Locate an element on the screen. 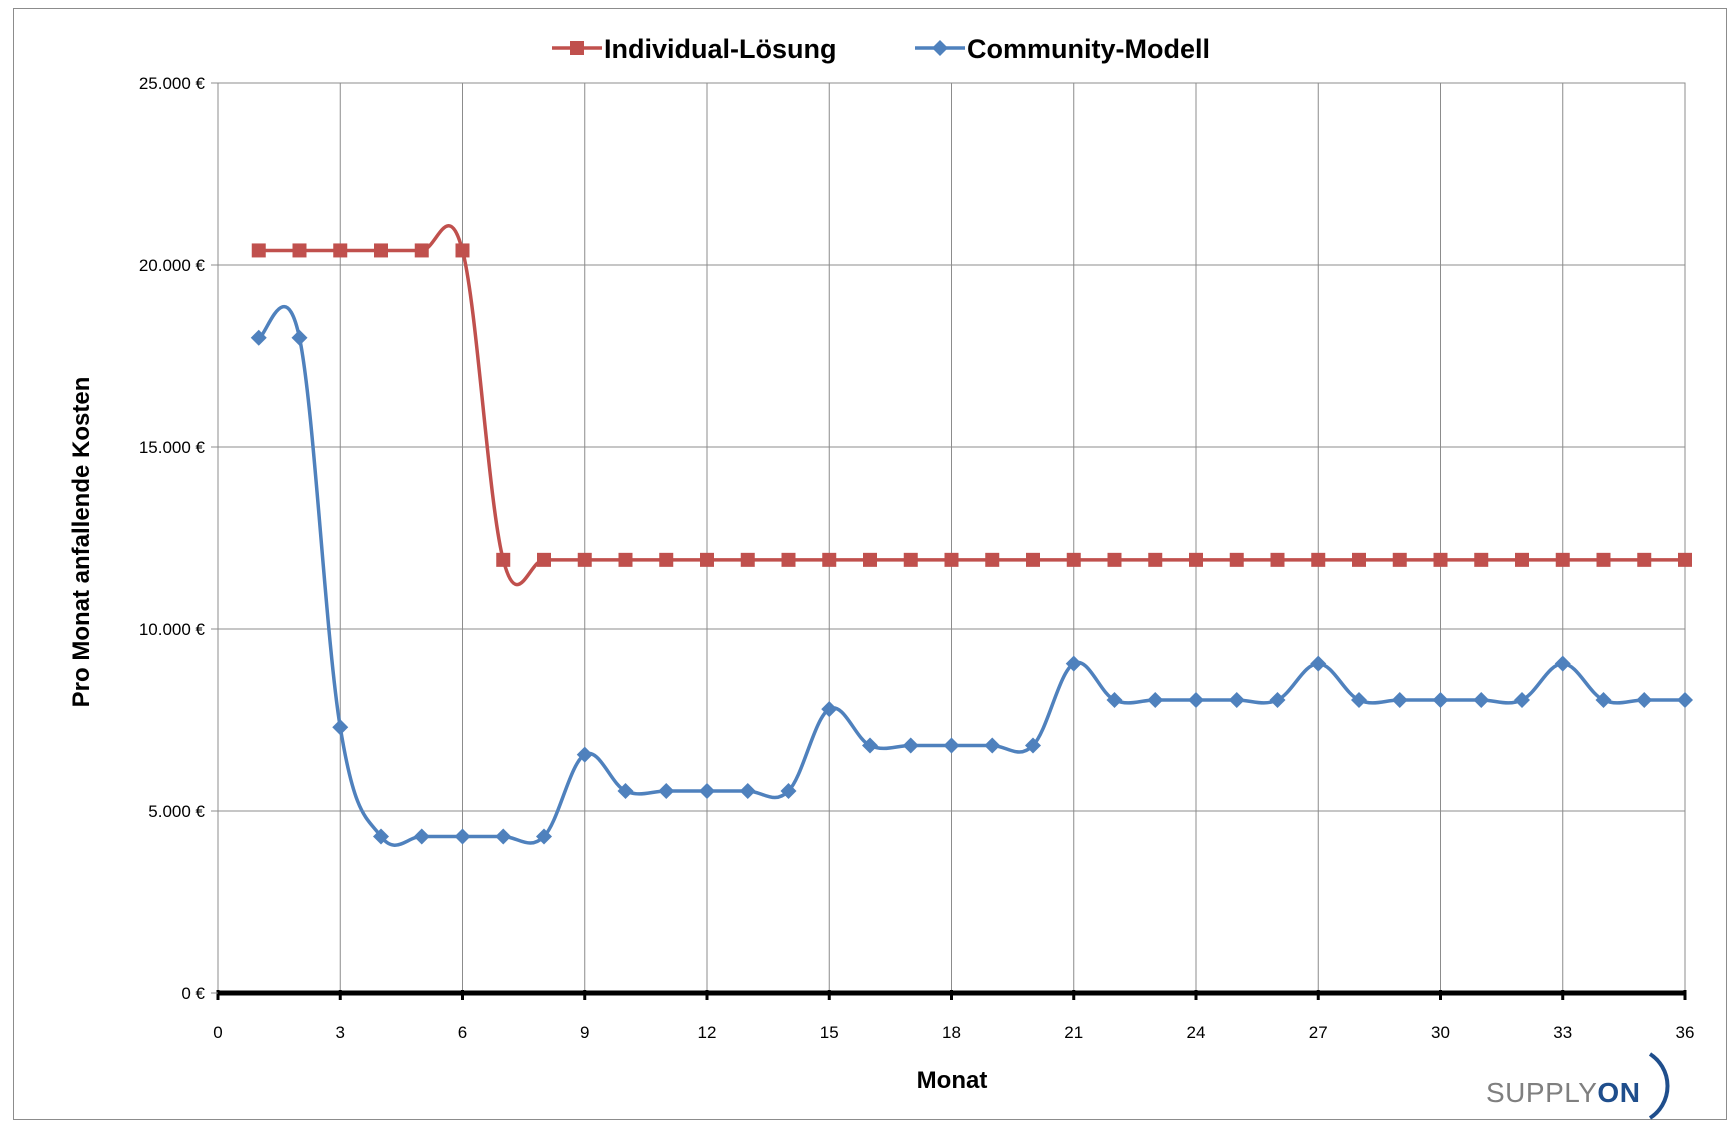 This screenshot has width=1733, height=1125. x-tick-label: 33 is located at coordinates (1562, 1032).